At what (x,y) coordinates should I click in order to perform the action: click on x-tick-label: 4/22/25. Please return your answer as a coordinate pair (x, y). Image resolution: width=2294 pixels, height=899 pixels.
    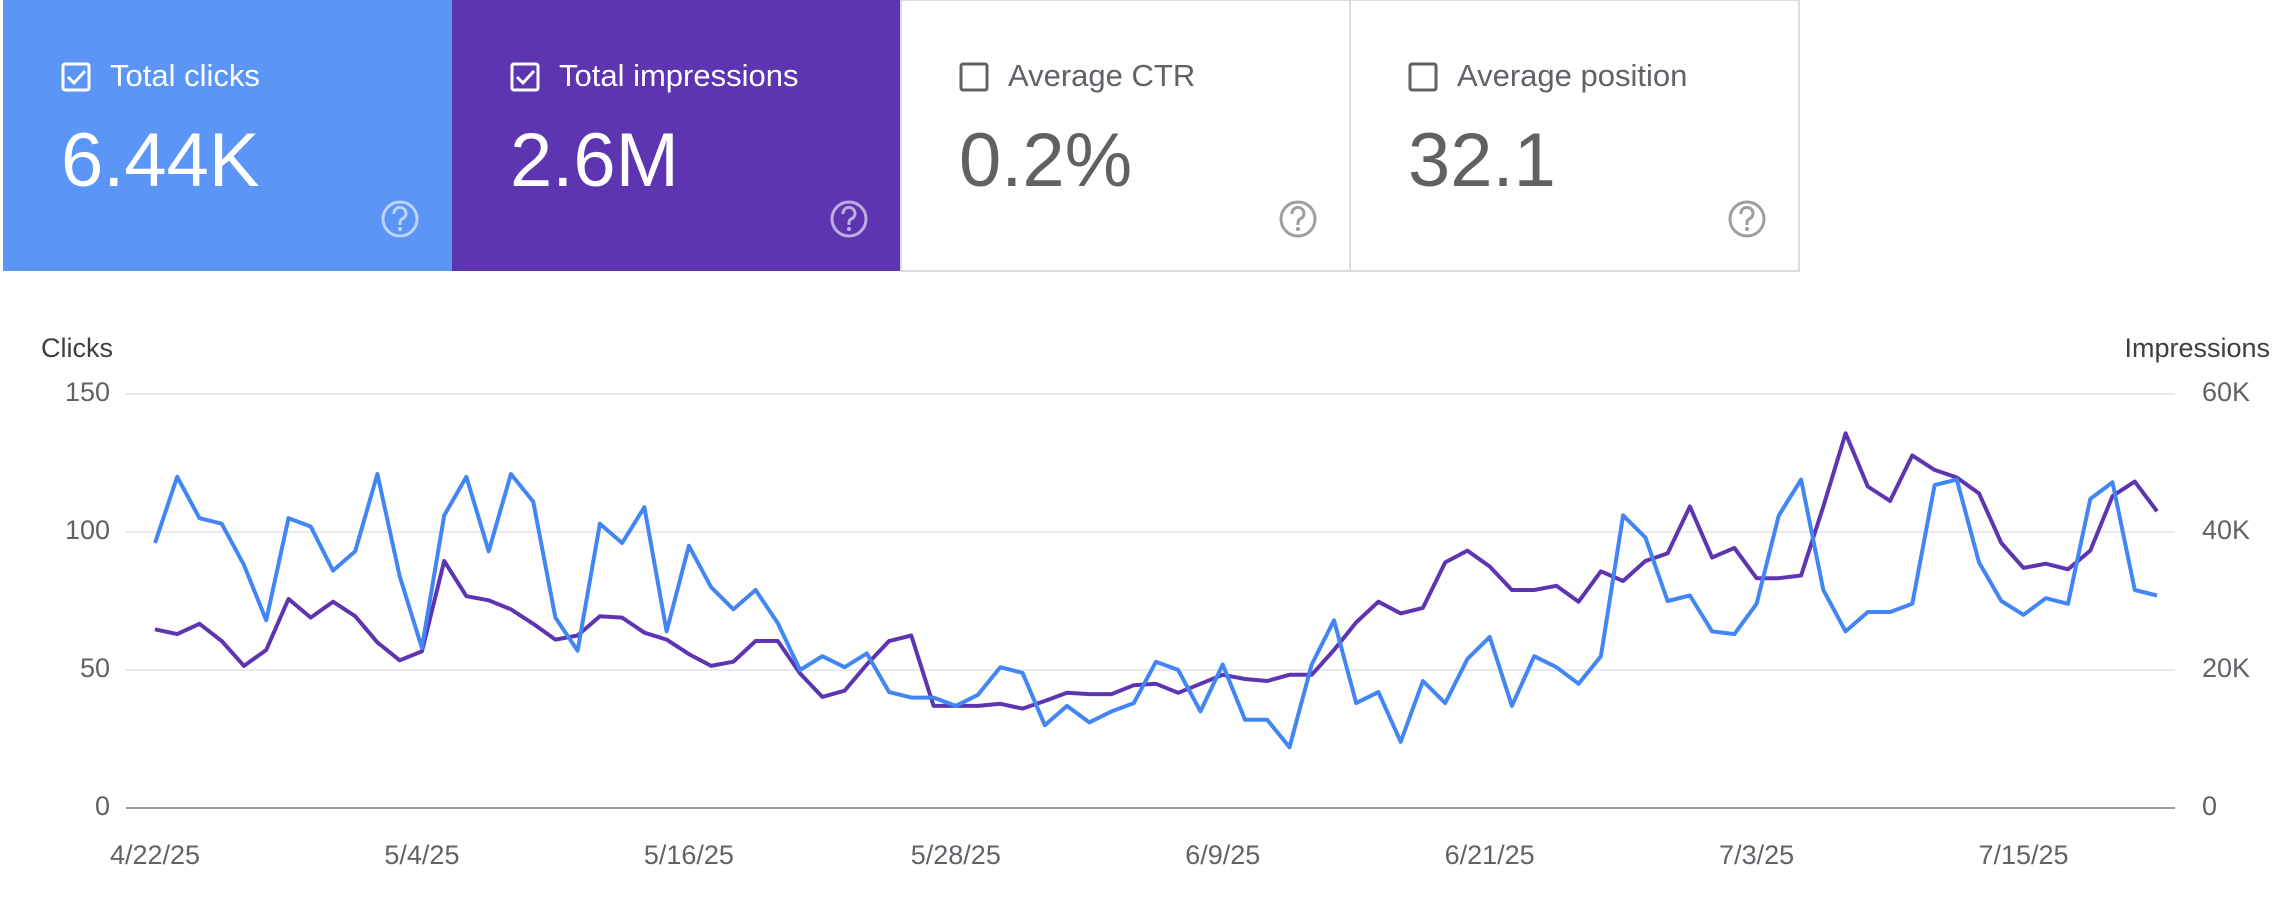
    Looking at the image, I should click on (155, 855).